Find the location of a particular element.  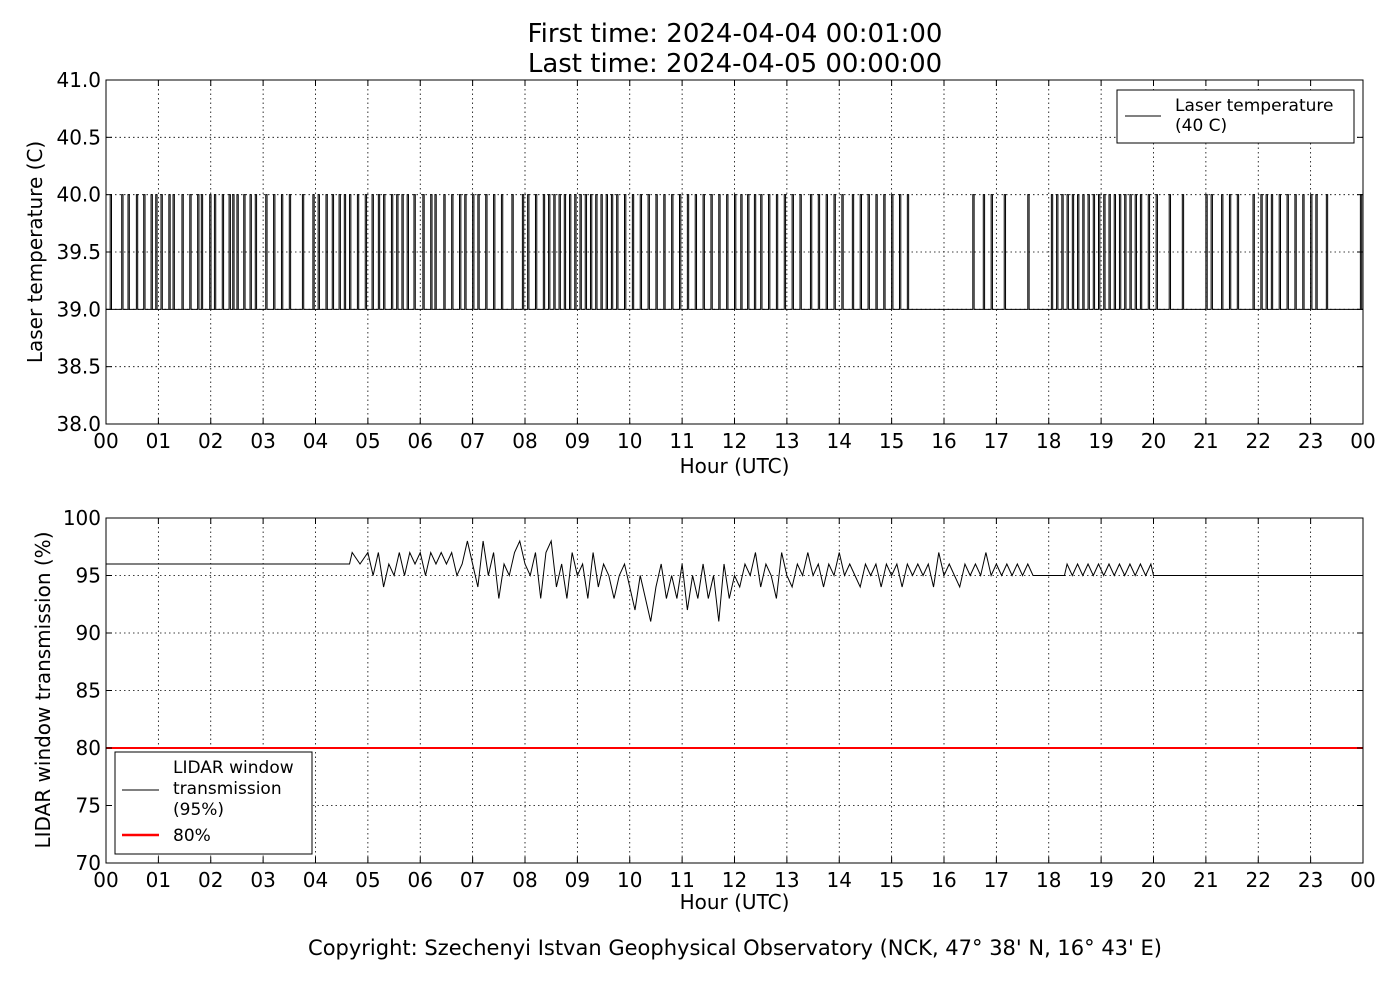

y-tick-label: 39.5 is located at coordinates (78, 252).